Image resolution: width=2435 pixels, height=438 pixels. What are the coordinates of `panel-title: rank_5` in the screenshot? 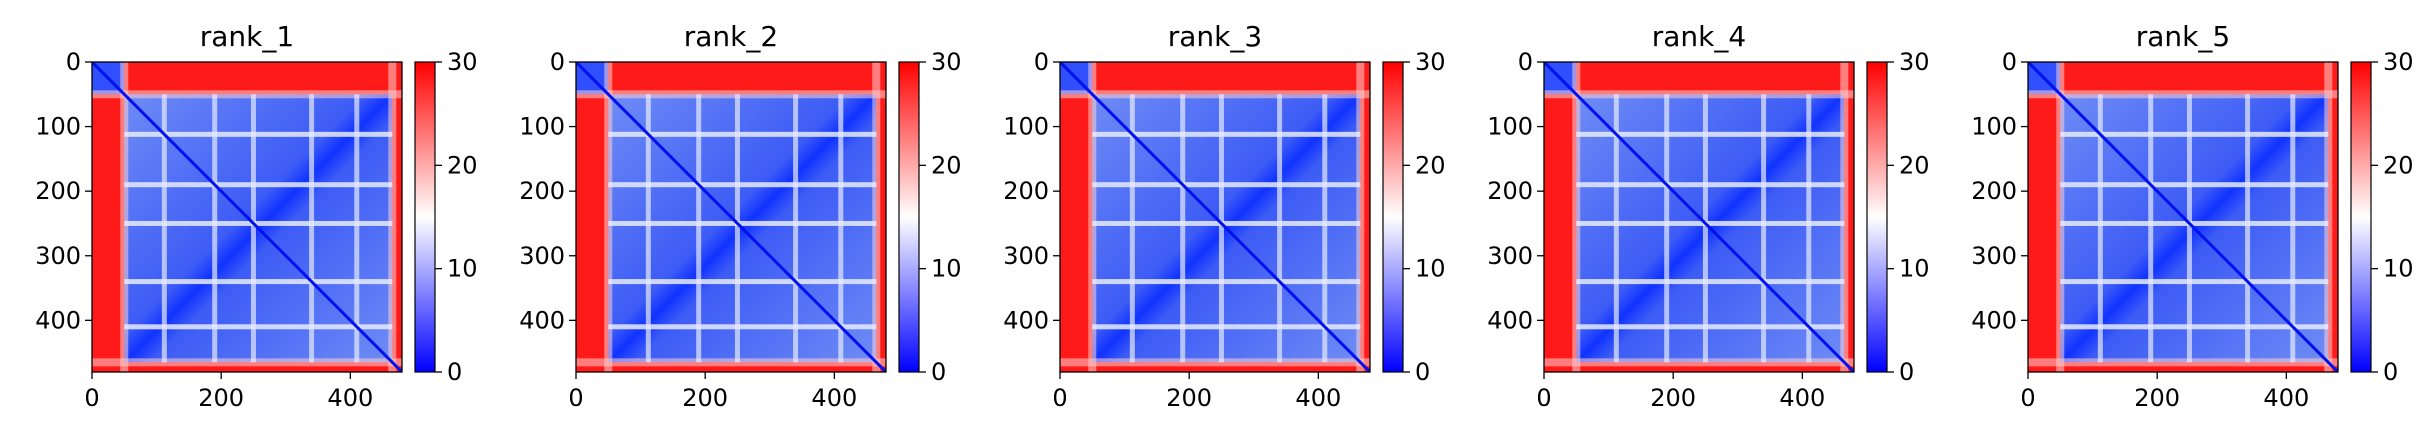 It's located at (2183, 36).